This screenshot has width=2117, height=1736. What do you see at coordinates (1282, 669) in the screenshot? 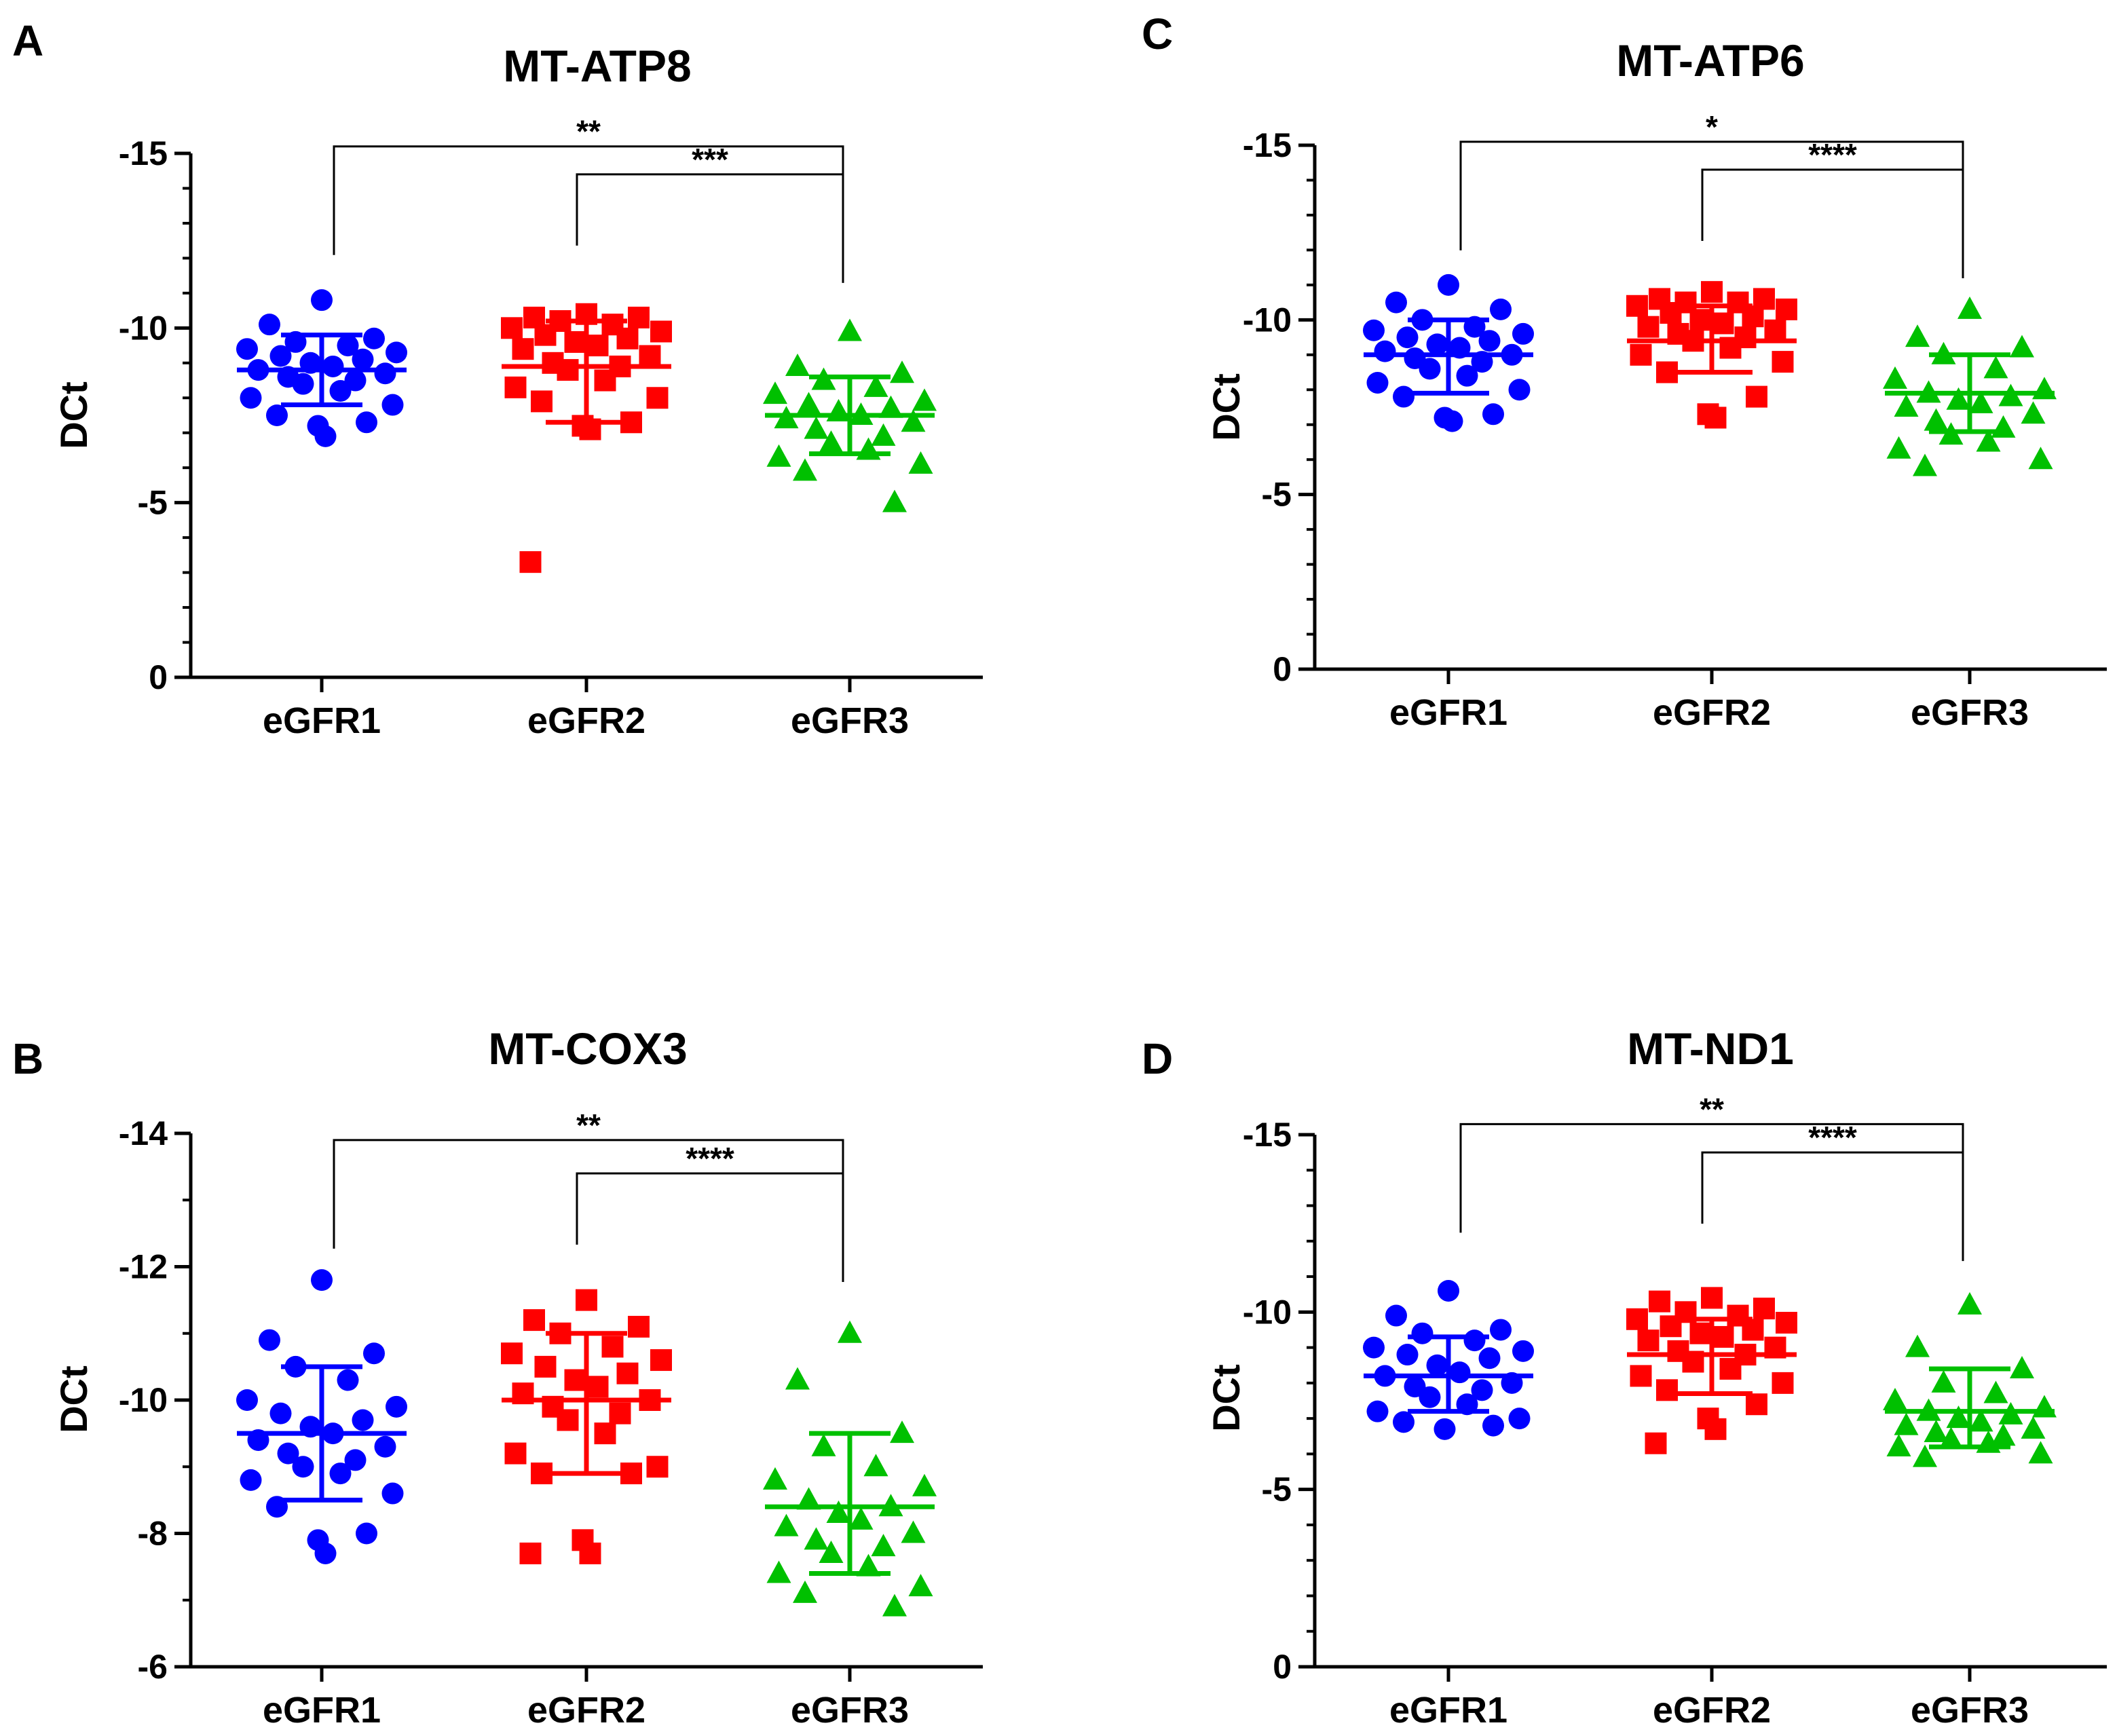
I see `y-tick-label: 0` at bounding box center [1282, 669].